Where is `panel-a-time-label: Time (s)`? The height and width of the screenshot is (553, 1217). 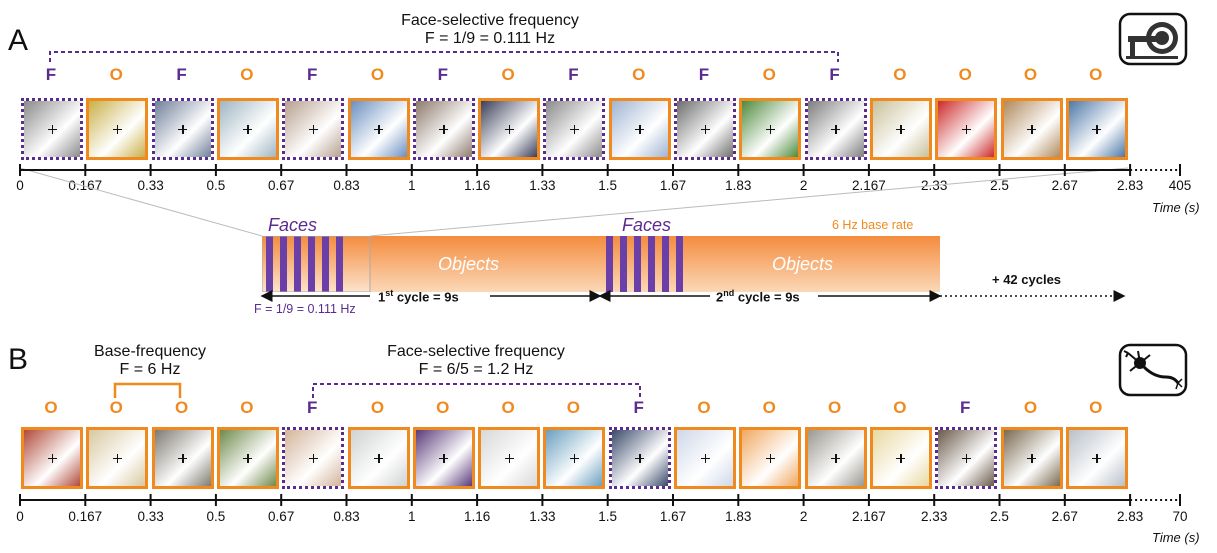 panel-a-time-label: Time (s) is located at coordinates (1176, 207).